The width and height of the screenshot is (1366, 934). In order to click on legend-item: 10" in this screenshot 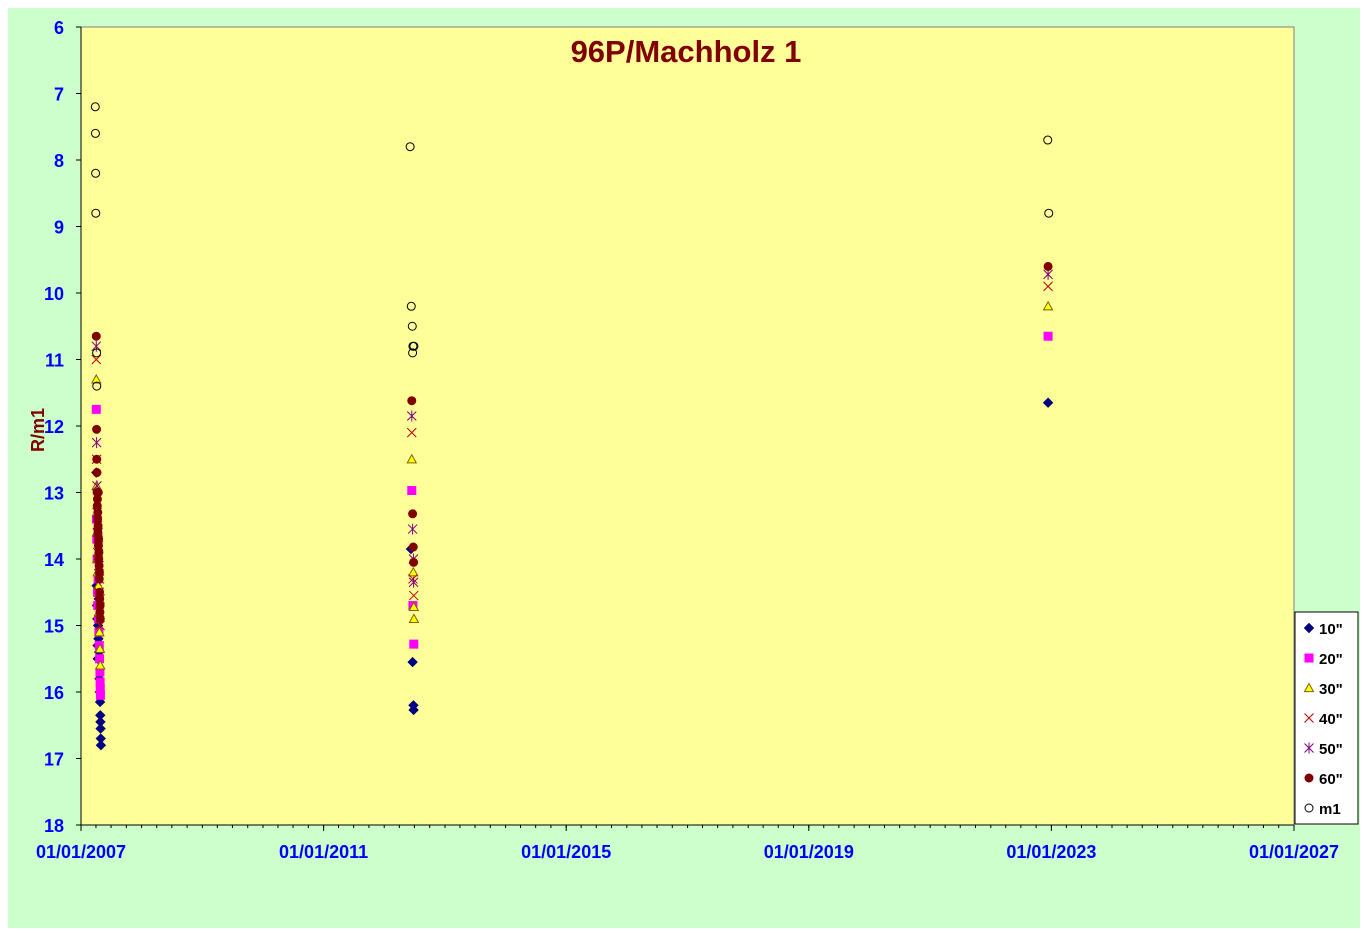, I will do `click(1323, 629)`.